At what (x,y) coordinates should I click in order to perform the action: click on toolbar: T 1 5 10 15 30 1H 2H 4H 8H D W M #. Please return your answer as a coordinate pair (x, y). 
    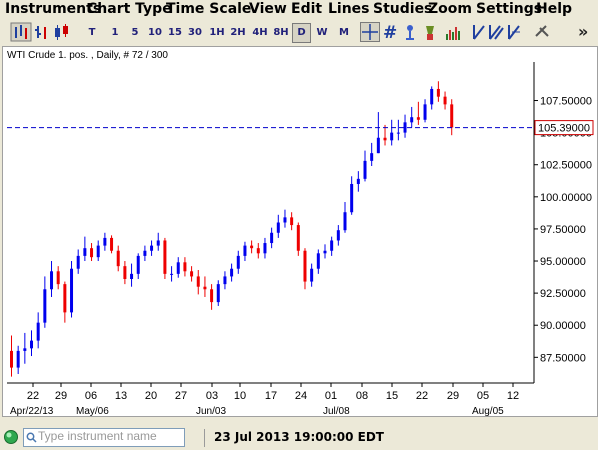
    Looking at the image, I should click on (299, 32).